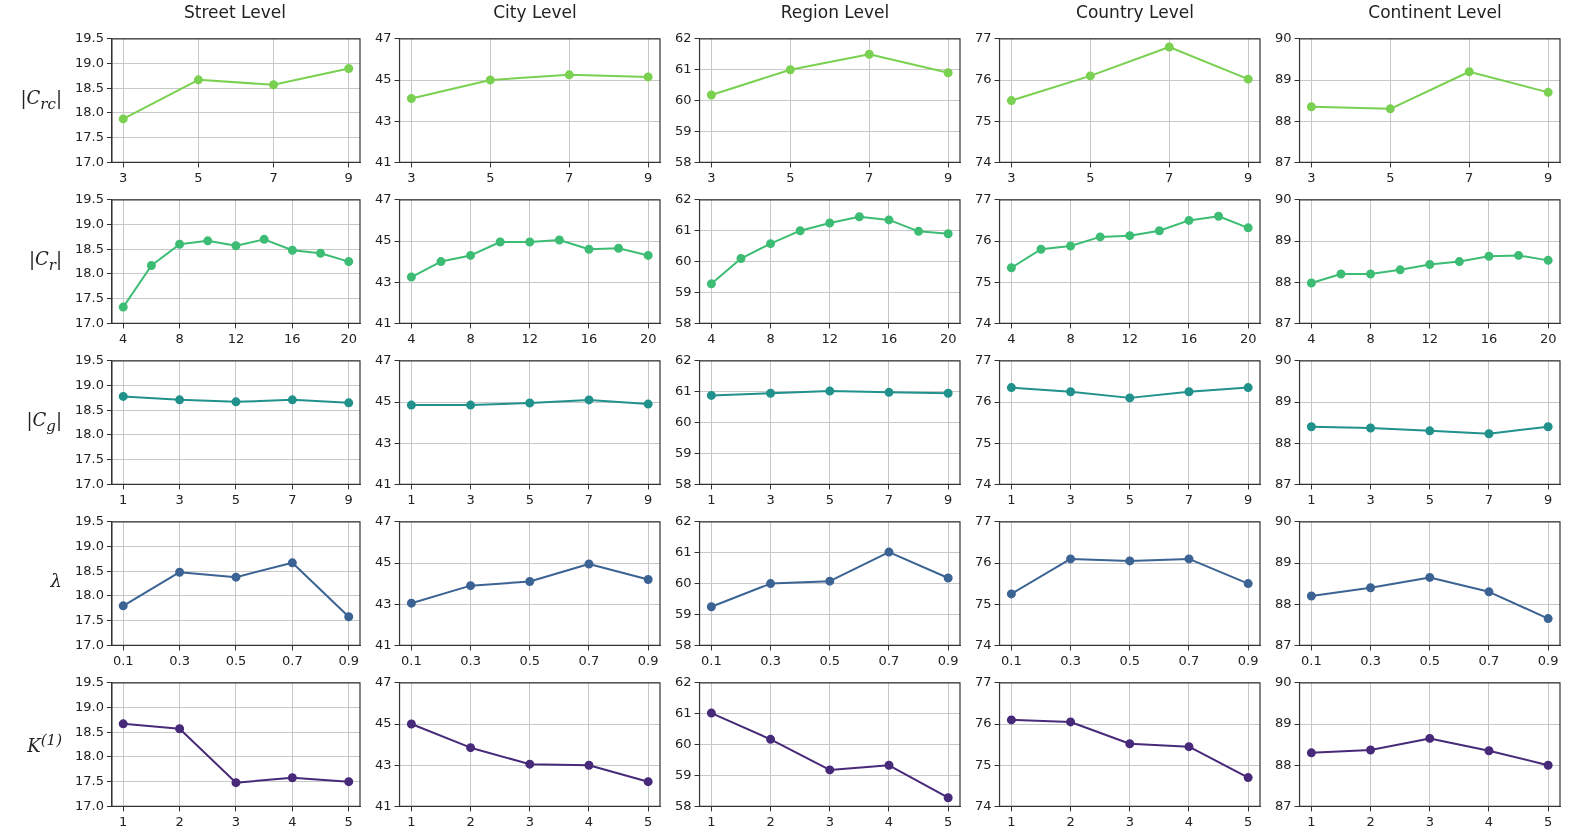 This screenshot has height=835, width=1578. I want to click on x-tick-label: 12, so click(1430, 338).